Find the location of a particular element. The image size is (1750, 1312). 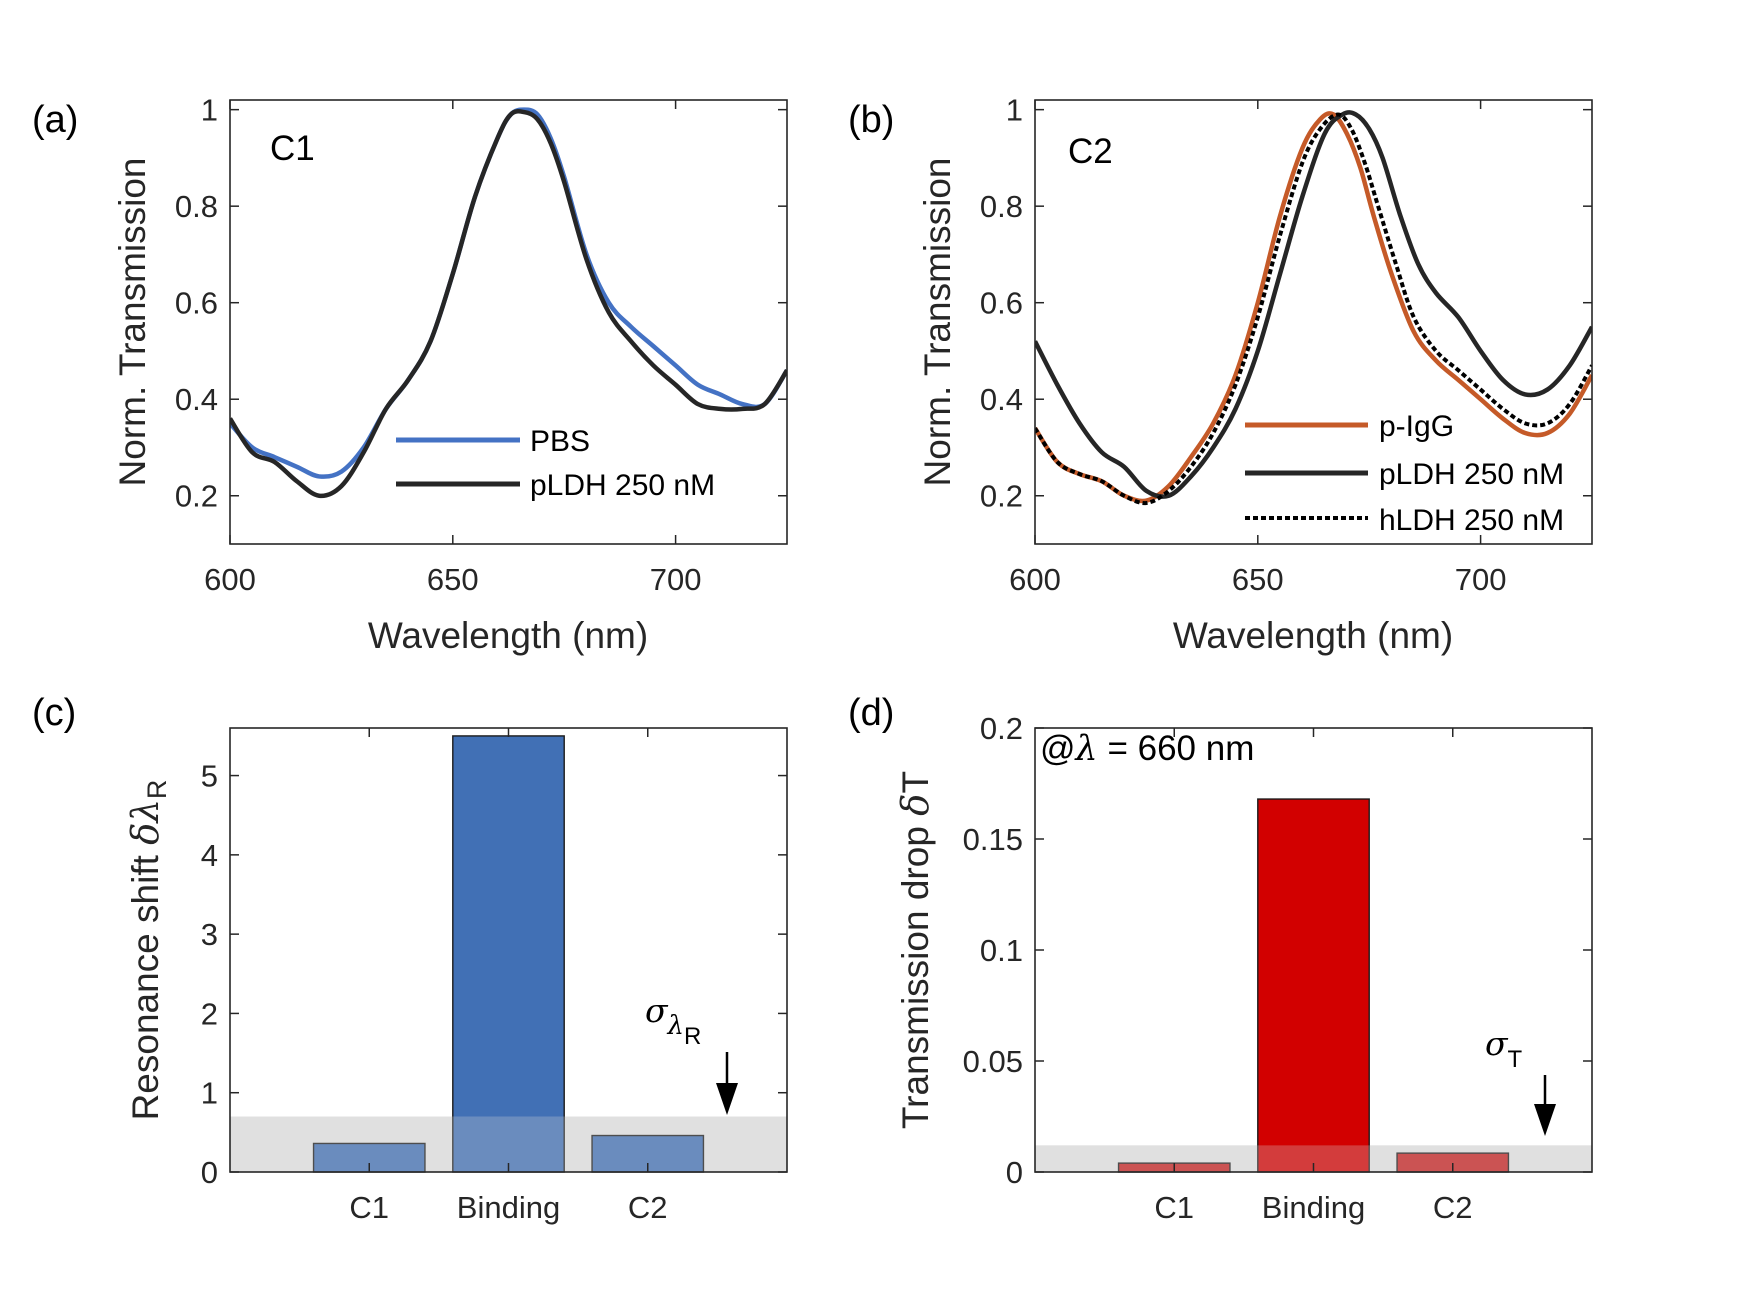

panel-a-annotation: C1 is located at coordinates (292, 148).